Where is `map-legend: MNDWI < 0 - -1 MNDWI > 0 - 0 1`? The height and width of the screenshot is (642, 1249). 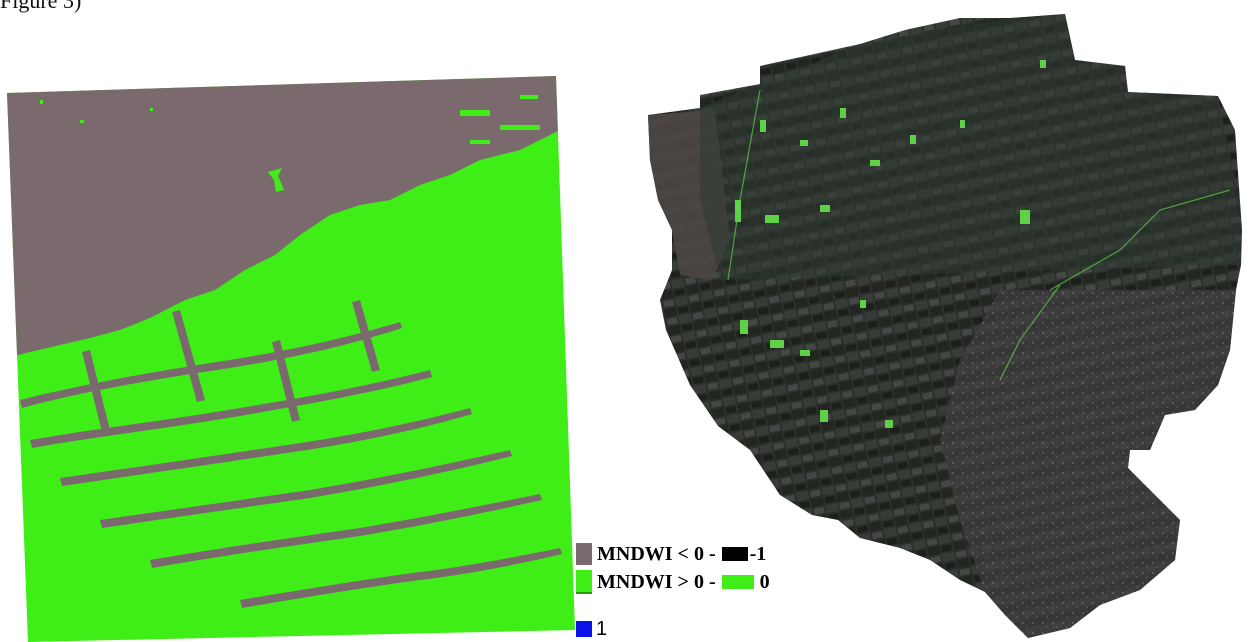
map-legend: MNDWI < 0 - -1 MNDWI > 0 - 0 1 is located at coordinates (706, 591).